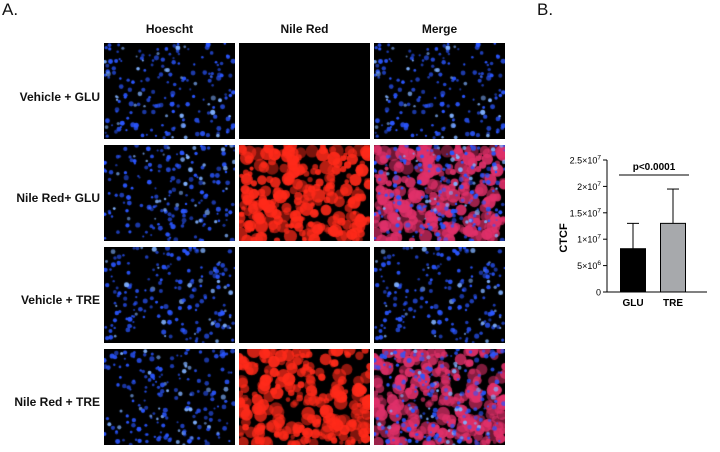 The width and height of the screenshot is (720, 452). Describe the element at coordinates (598, 293) in the screenshot. I see `y-tick-label: 0` at that location.